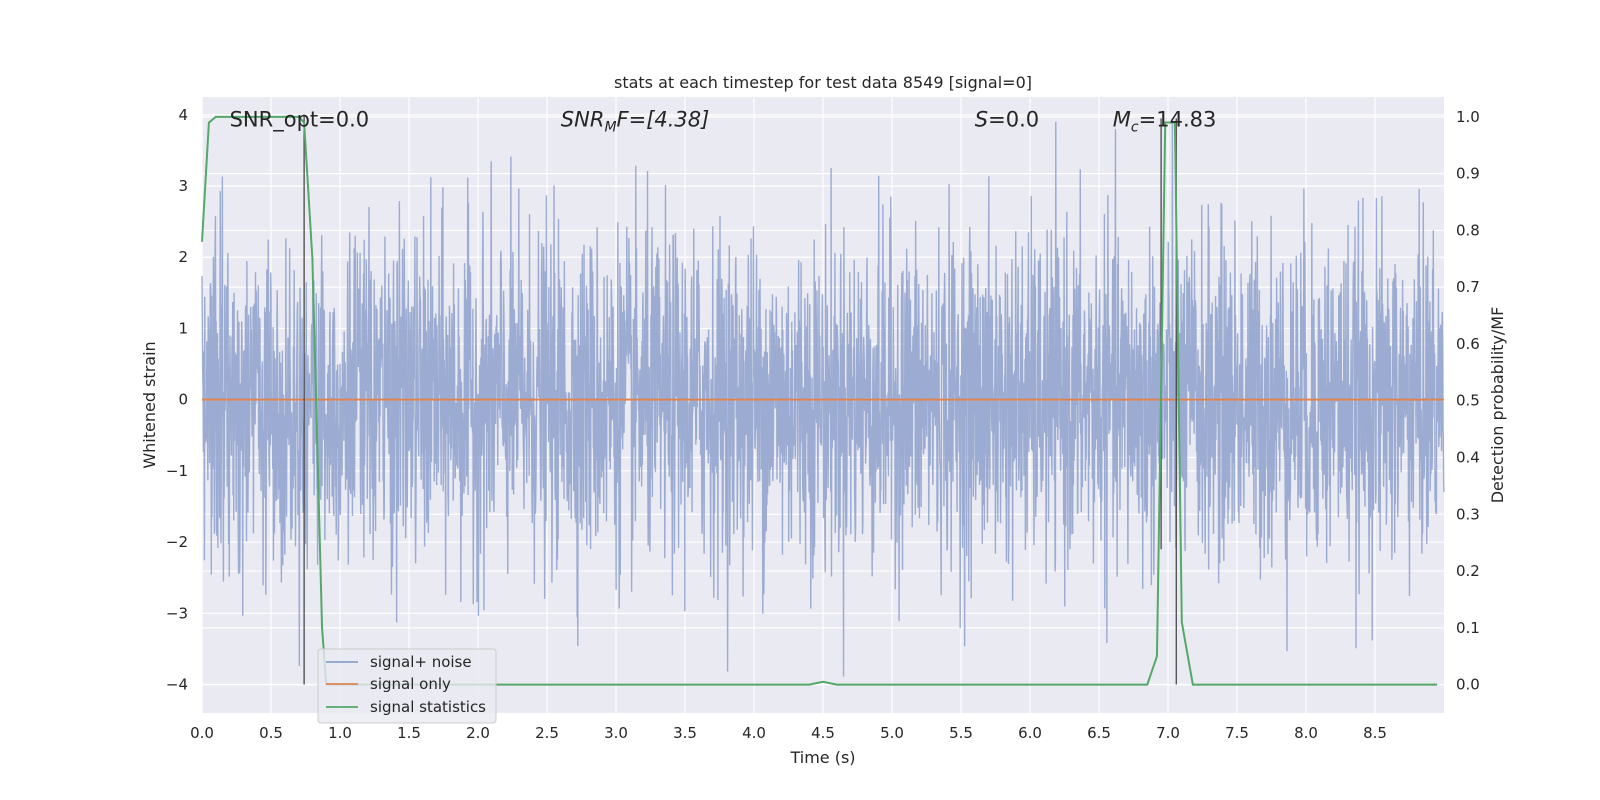  Describe the element at coordinates (1468, 685) in the screenshot. I see `y-right-tick-label: 0.0` at that location.